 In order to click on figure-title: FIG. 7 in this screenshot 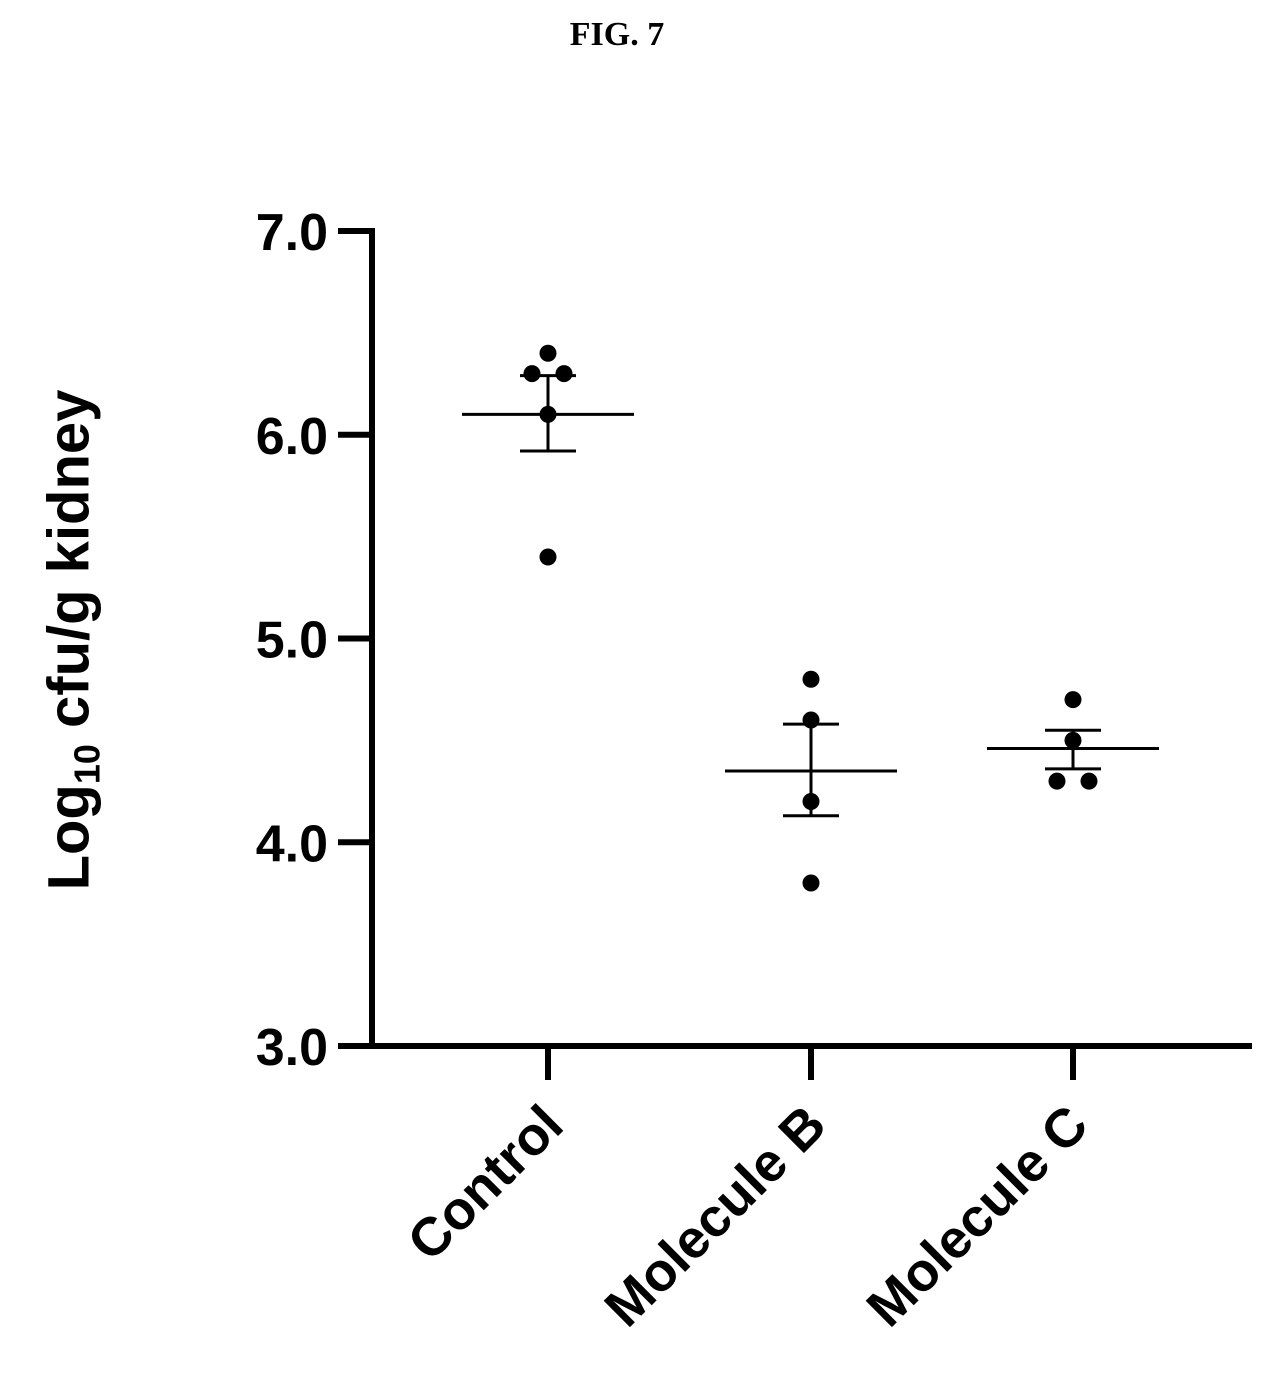, I will do `click(617, 34)`.